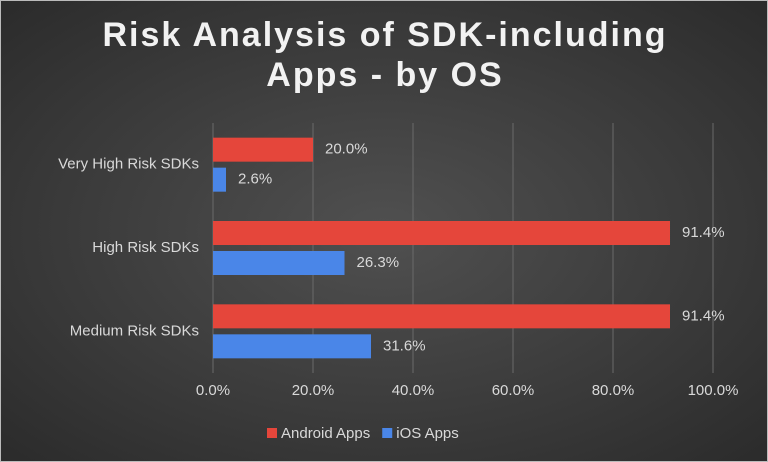  Describe the element at coordinates (128, 164) in the screenshot. I see `y-tick-label: Very High Risk SDKs` at that location.